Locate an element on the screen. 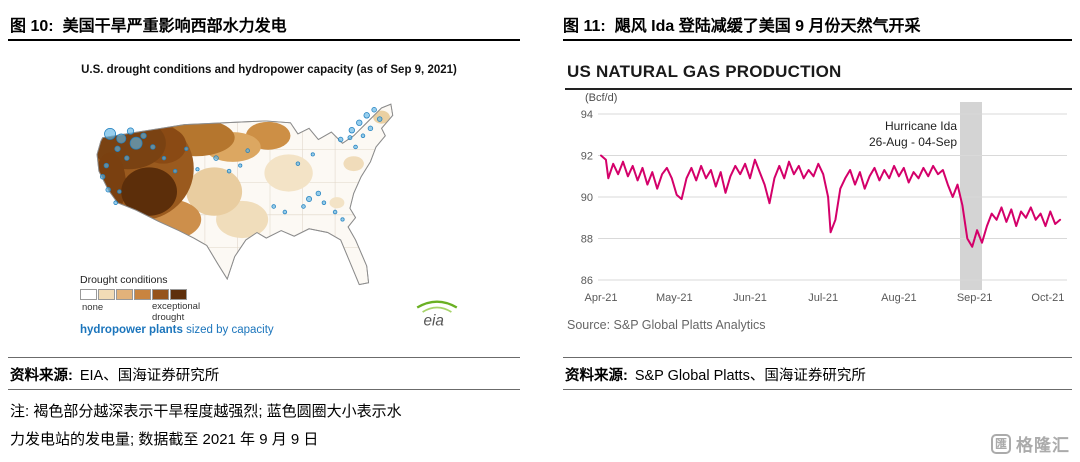  figure11-title: 图 11: 飓风 Ida 登陆减缓了美国 9 月份天然气开采 is located at coordinates (742, 24).